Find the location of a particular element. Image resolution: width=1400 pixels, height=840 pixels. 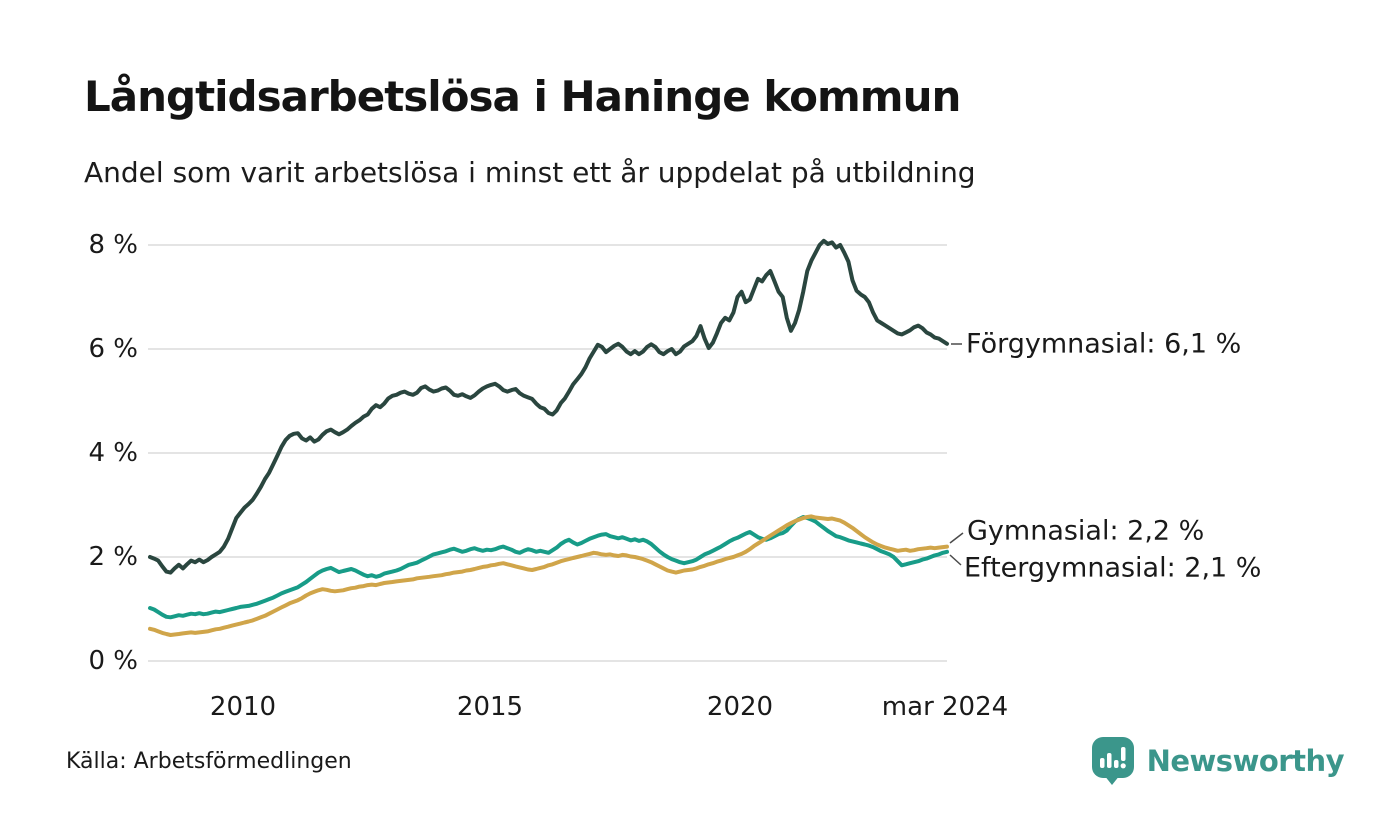

y-tick-6: 6 % is located at coordinates (113, 349).